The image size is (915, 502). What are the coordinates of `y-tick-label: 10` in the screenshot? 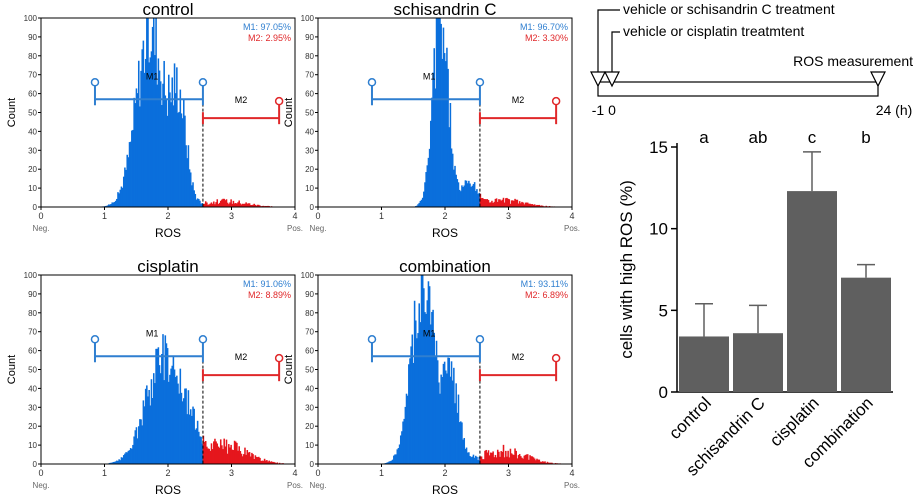 It's located at (658, 229).